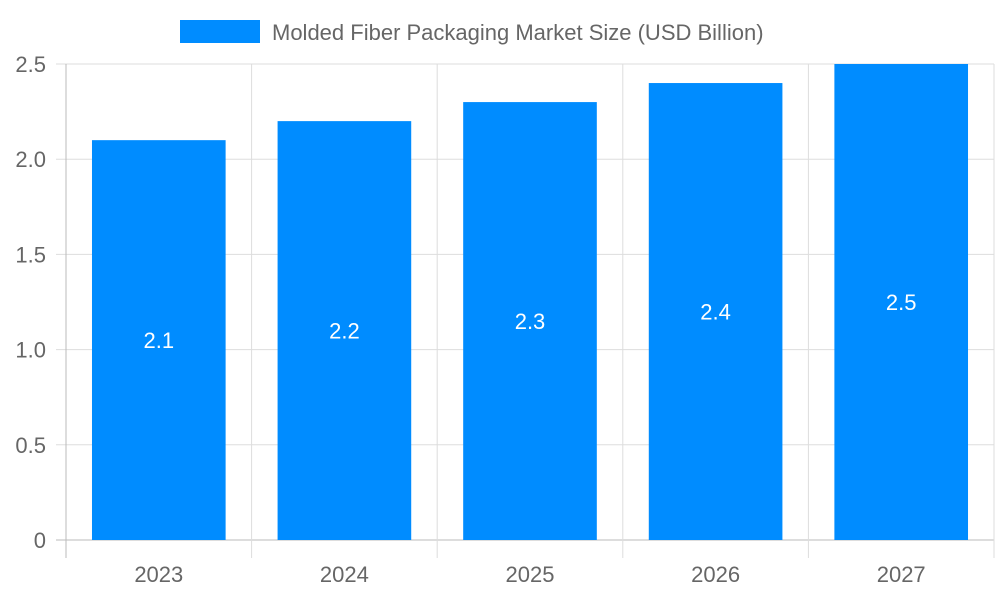 The height and width of the screenshot is (600, 1000). I want to click on x-tick-label: 2026, so click(715, 574).